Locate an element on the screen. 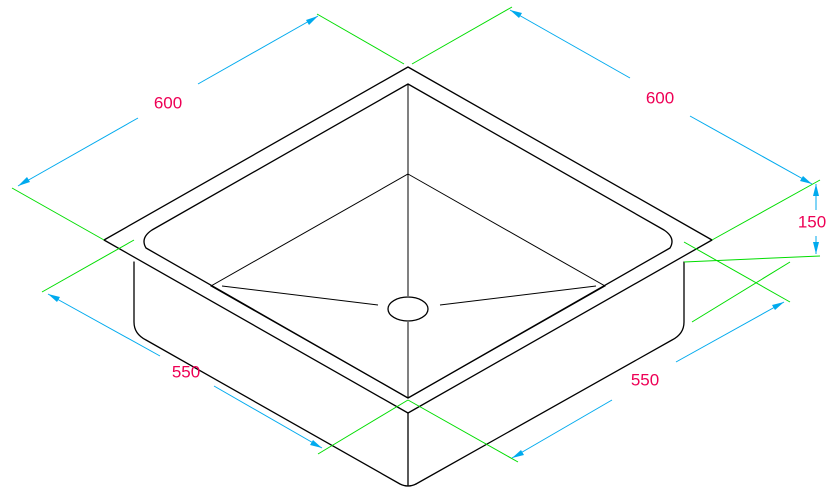 This screenshot has width=832, height=491. dim-line-top-right-a is located at coordinates (570, 44).